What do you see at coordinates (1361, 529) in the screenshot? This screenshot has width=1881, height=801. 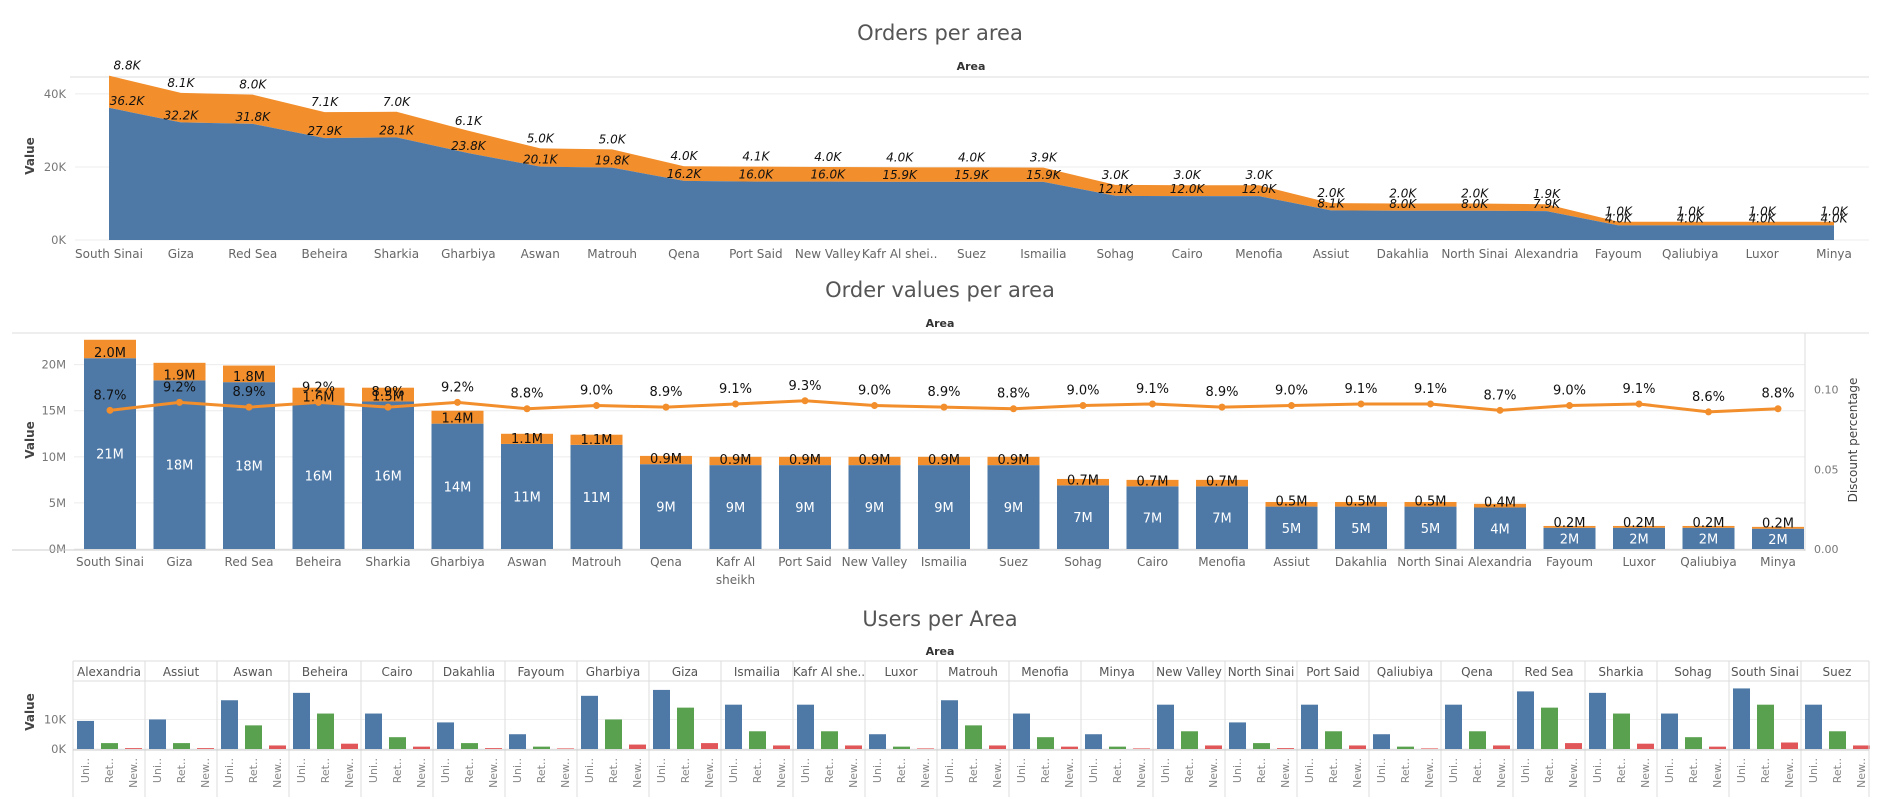 I see `order-value-label: 5M` at bounding box center [1361, 529].